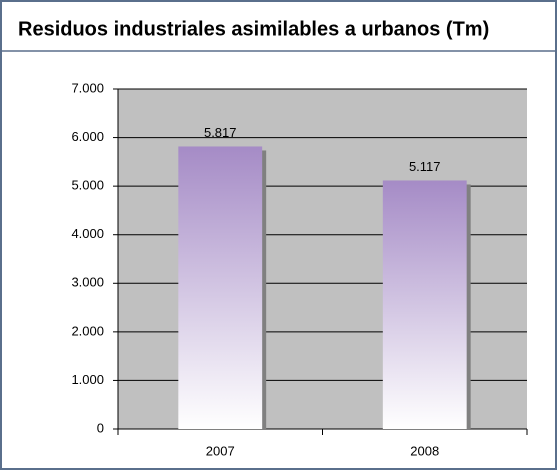 The image size is (557, 475). I want to click on x-tick-label: 2008, so click(424, 450).